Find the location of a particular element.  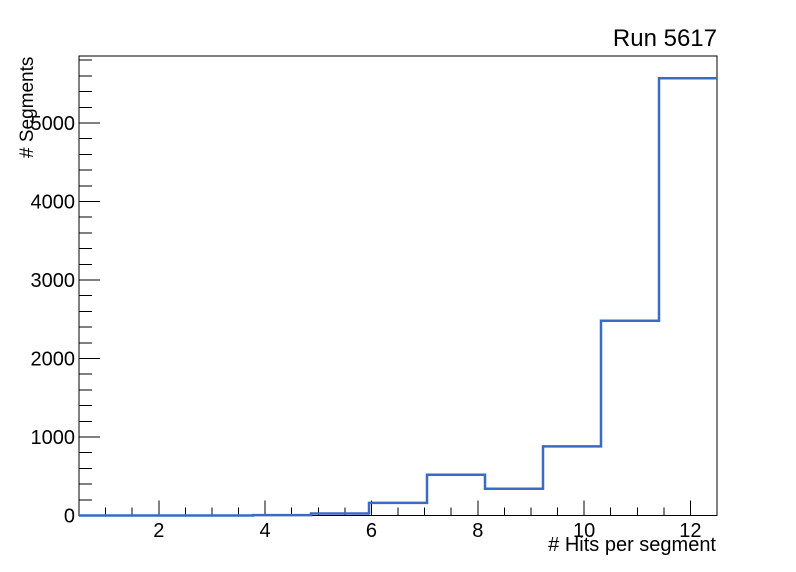

x-tick-label: 4 is located at coordinates (265, 531).